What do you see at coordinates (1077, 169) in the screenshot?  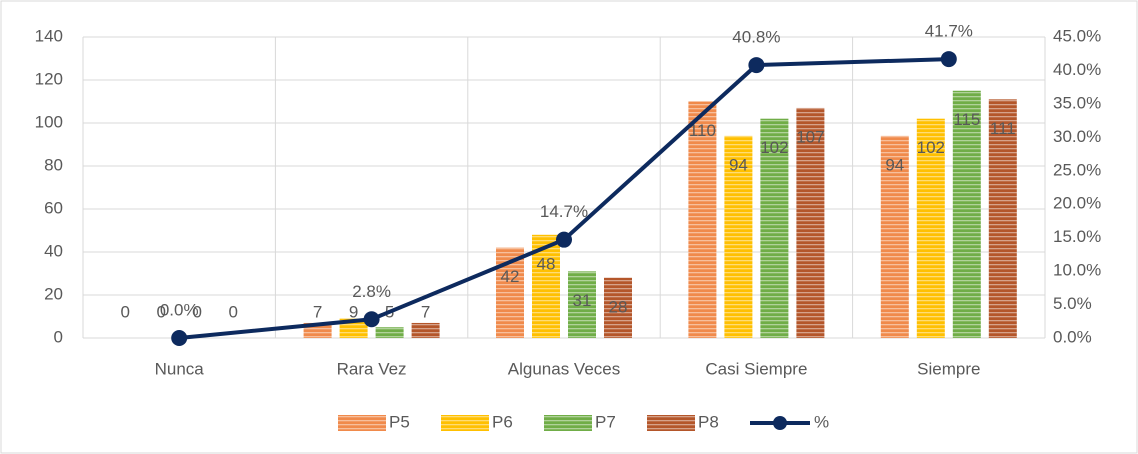 I see `y2-tick-label: 25.0%` at bounding box center [1077, 169].